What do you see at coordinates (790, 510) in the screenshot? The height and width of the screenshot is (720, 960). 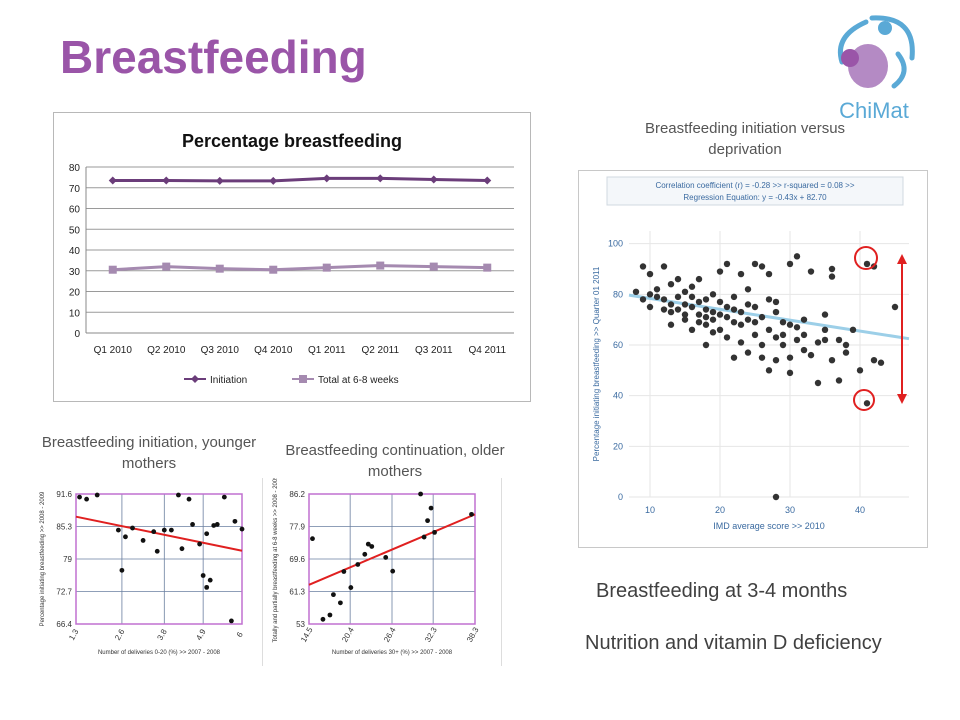 I see `x-tick-label: 30` at bounding box center [790, 510].